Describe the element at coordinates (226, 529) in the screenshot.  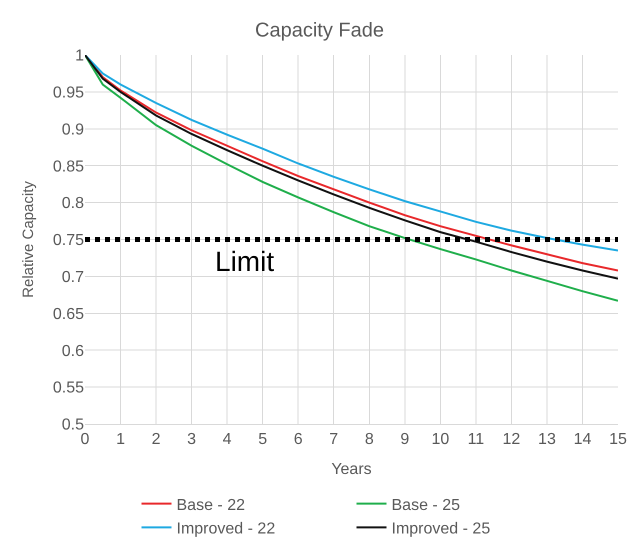
I see `legend-label: Improved - 22` at that location.